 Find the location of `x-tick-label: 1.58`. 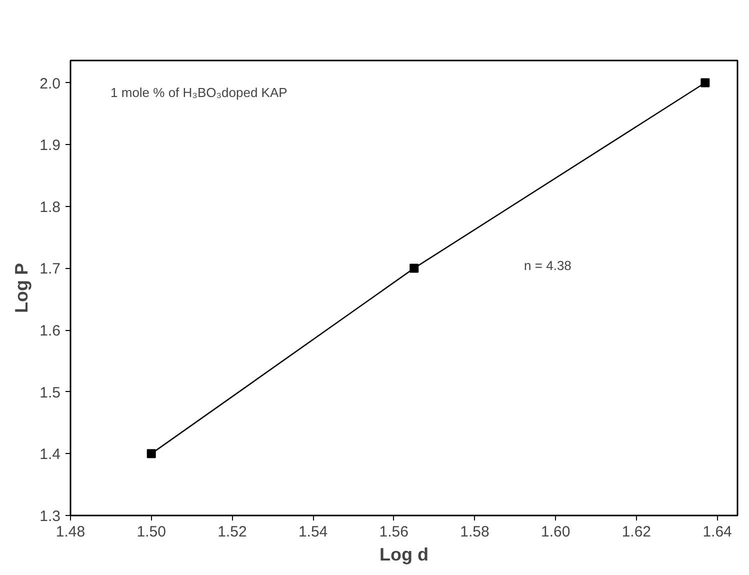

x-tick-label: 1.58 is located at coordinates (475, 532).